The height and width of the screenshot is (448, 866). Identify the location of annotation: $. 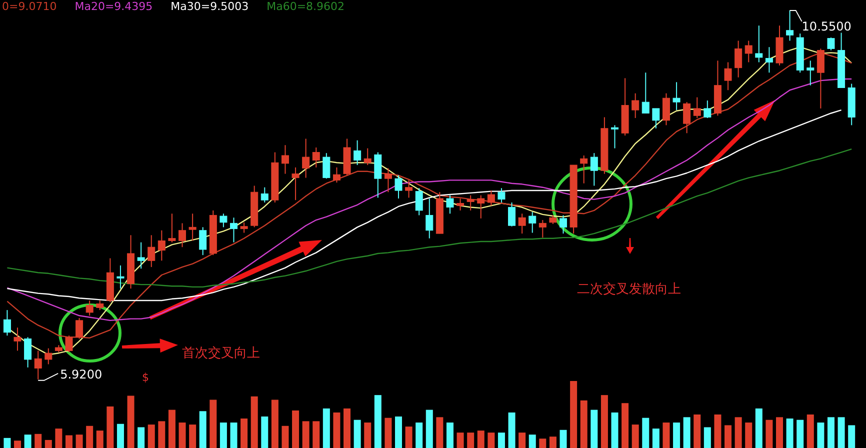
(145, 377).